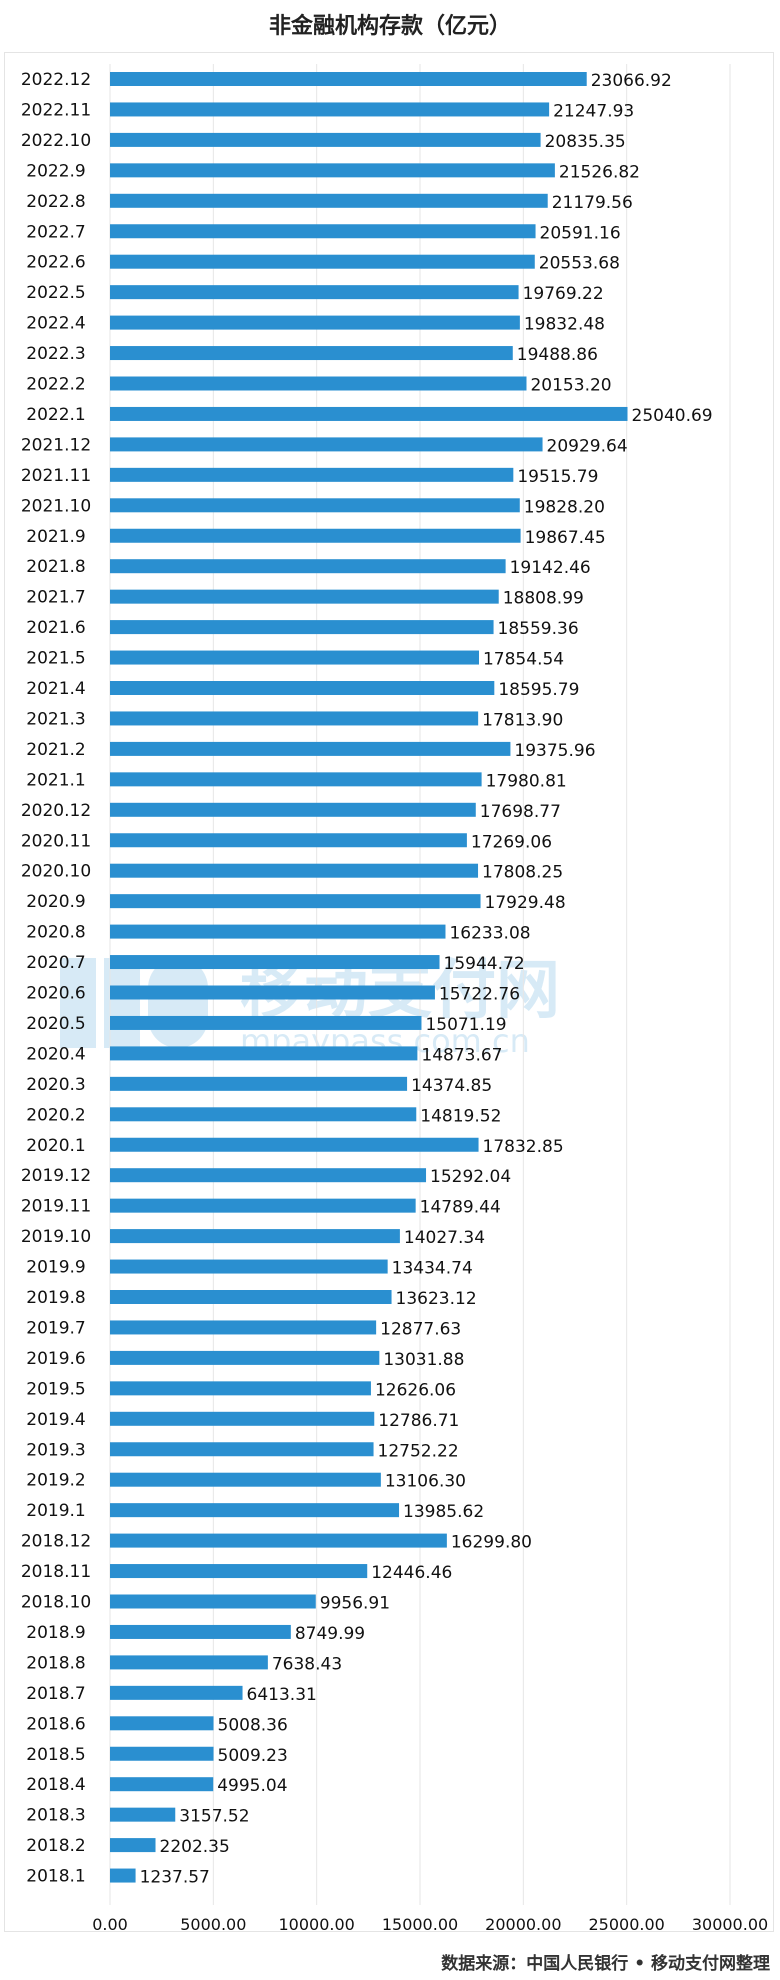 Image resolution: width=780 pixels, height=1980 pixels. What do you see at coordinates (55, 171) in the screenshot?
I see `category-label: 2022.9` at bounding box center [55, 171].